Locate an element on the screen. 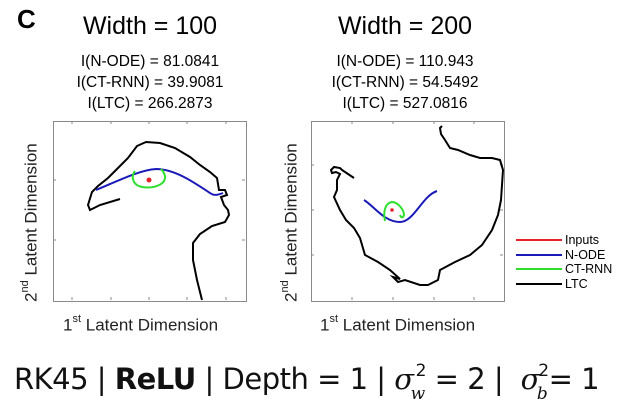 This screenshot has height=413, width=640. plot-1-ctrnn-curve is located at coordinates (149, 178).